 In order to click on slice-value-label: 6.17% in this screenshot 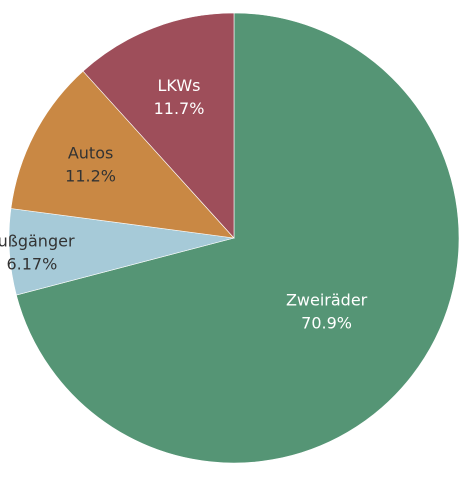, I will do `click(31, 264)`.